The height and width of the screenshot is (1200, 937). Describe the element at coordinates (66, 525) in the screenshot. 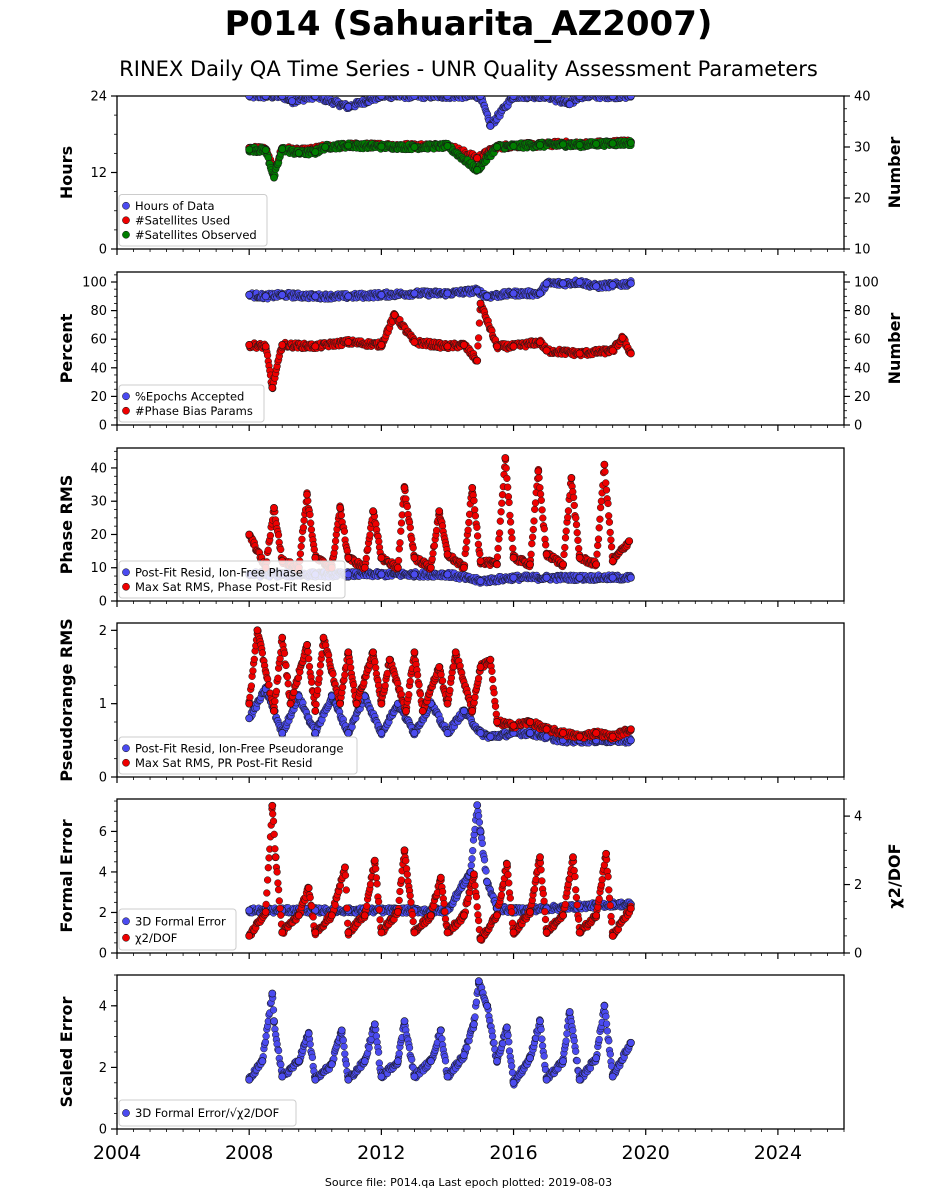

I see `y-axis-label: Phase RMS` at that location.